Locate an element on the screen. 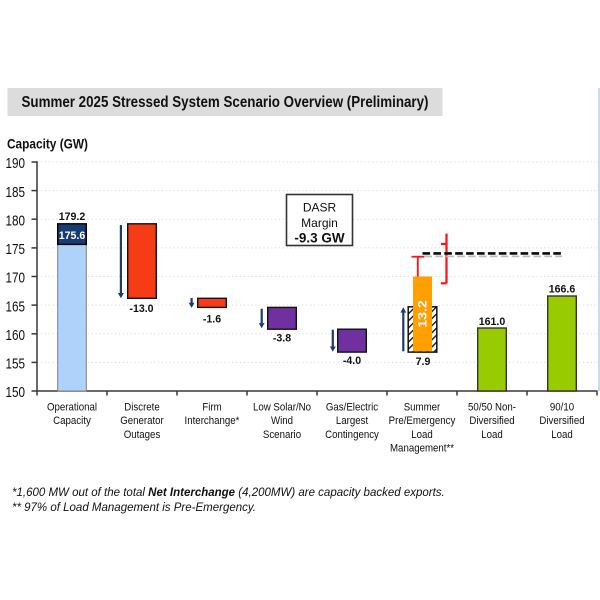  svg-text: Low Solar/No is located at coordinates (282, 408).